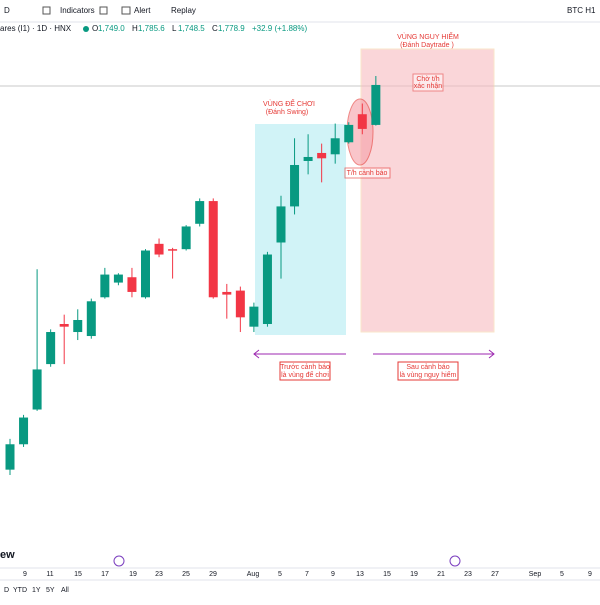  Describe the element at coordinates (581, 10) in the screenshot. I see `symbol-right: BTC H1` at that location.